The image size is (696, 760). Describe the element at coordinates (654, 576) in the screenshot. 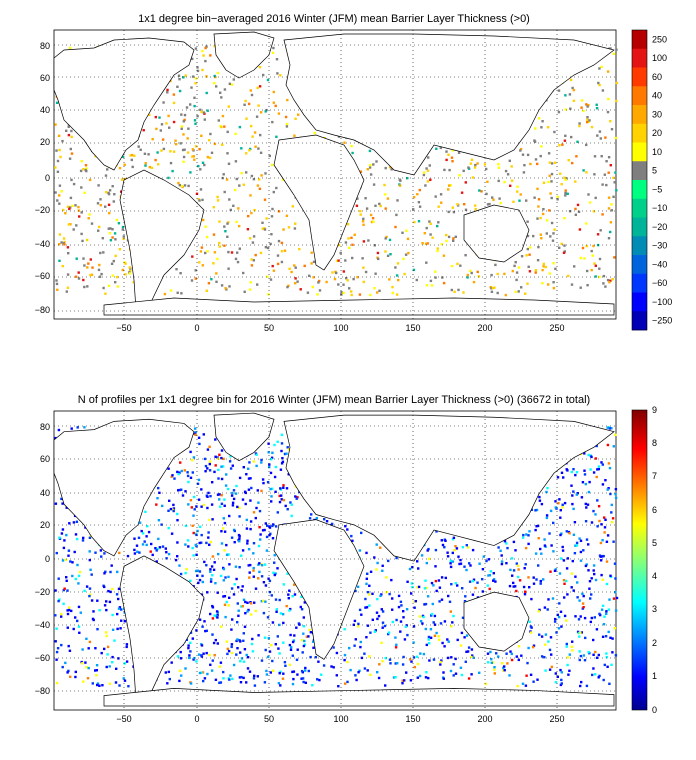

I see `colorbar-label: 4` at that location.